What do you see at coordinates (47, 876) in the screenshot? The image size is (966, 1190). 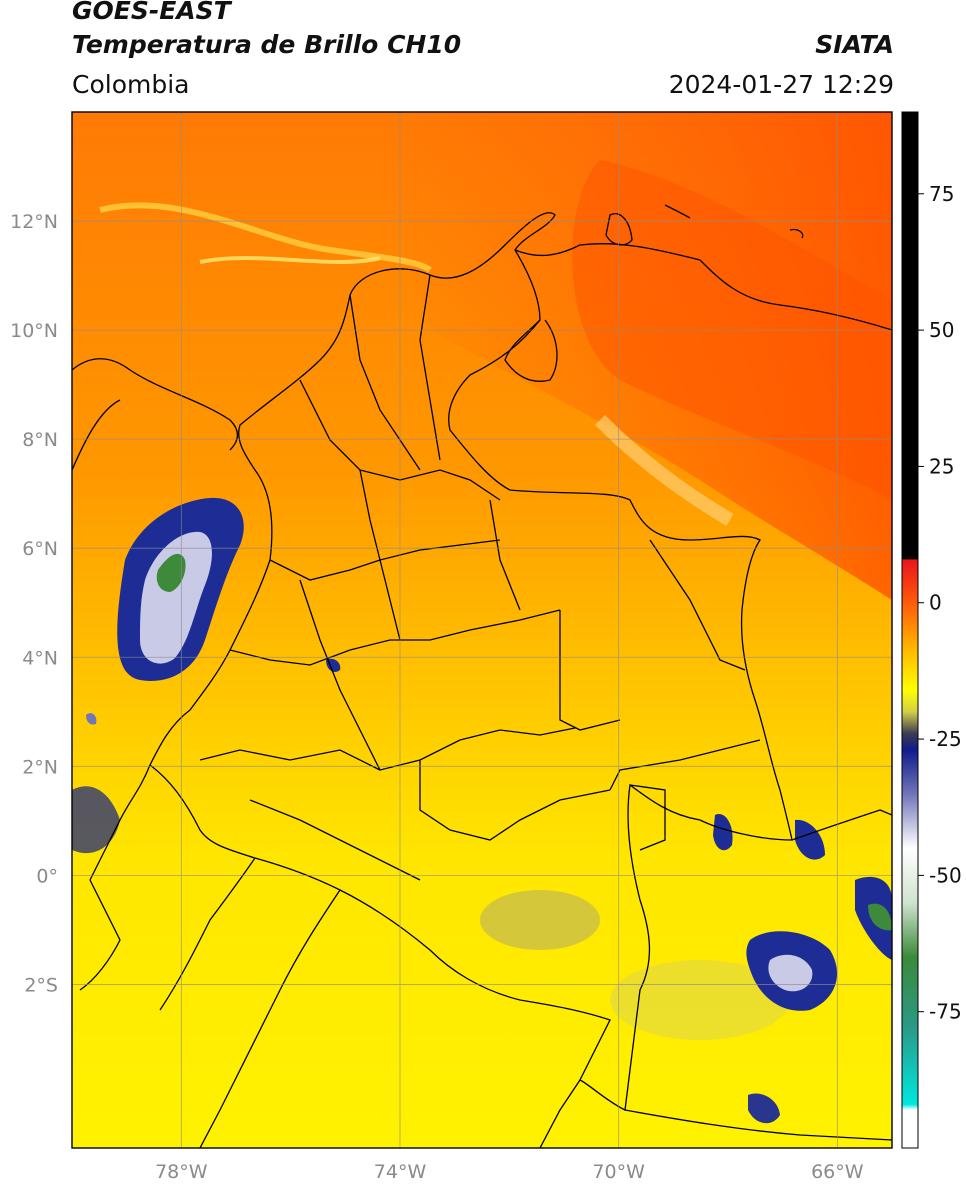 I see `lat-tick-label: 0°` at bounding box center [47, 876].